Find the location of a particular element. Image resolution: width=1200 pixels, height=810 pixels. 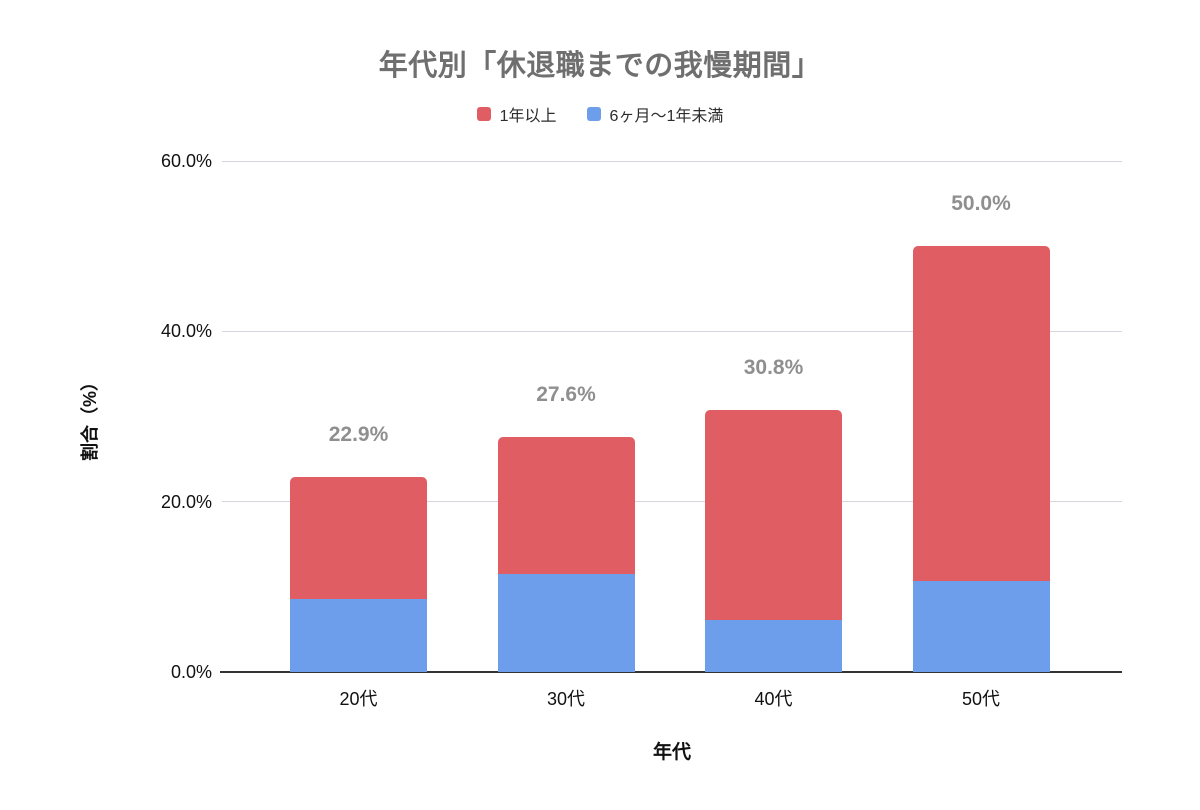

legend: 1年以上 6ヶ月〜1年未満 is located at coordinates (600, 114).